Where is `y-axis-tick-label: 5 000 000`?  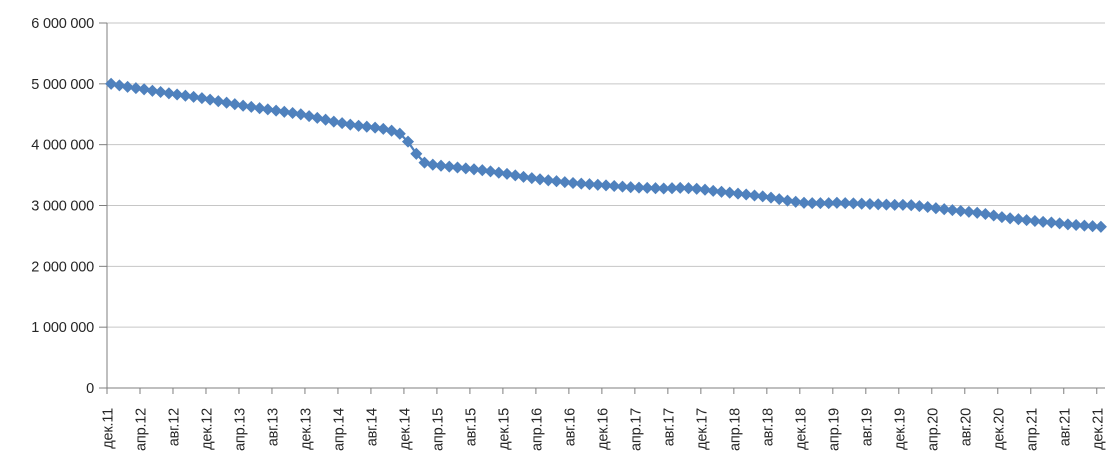
y-axis-tick-label: 5 000 000 is located at coordinates (62, 85).